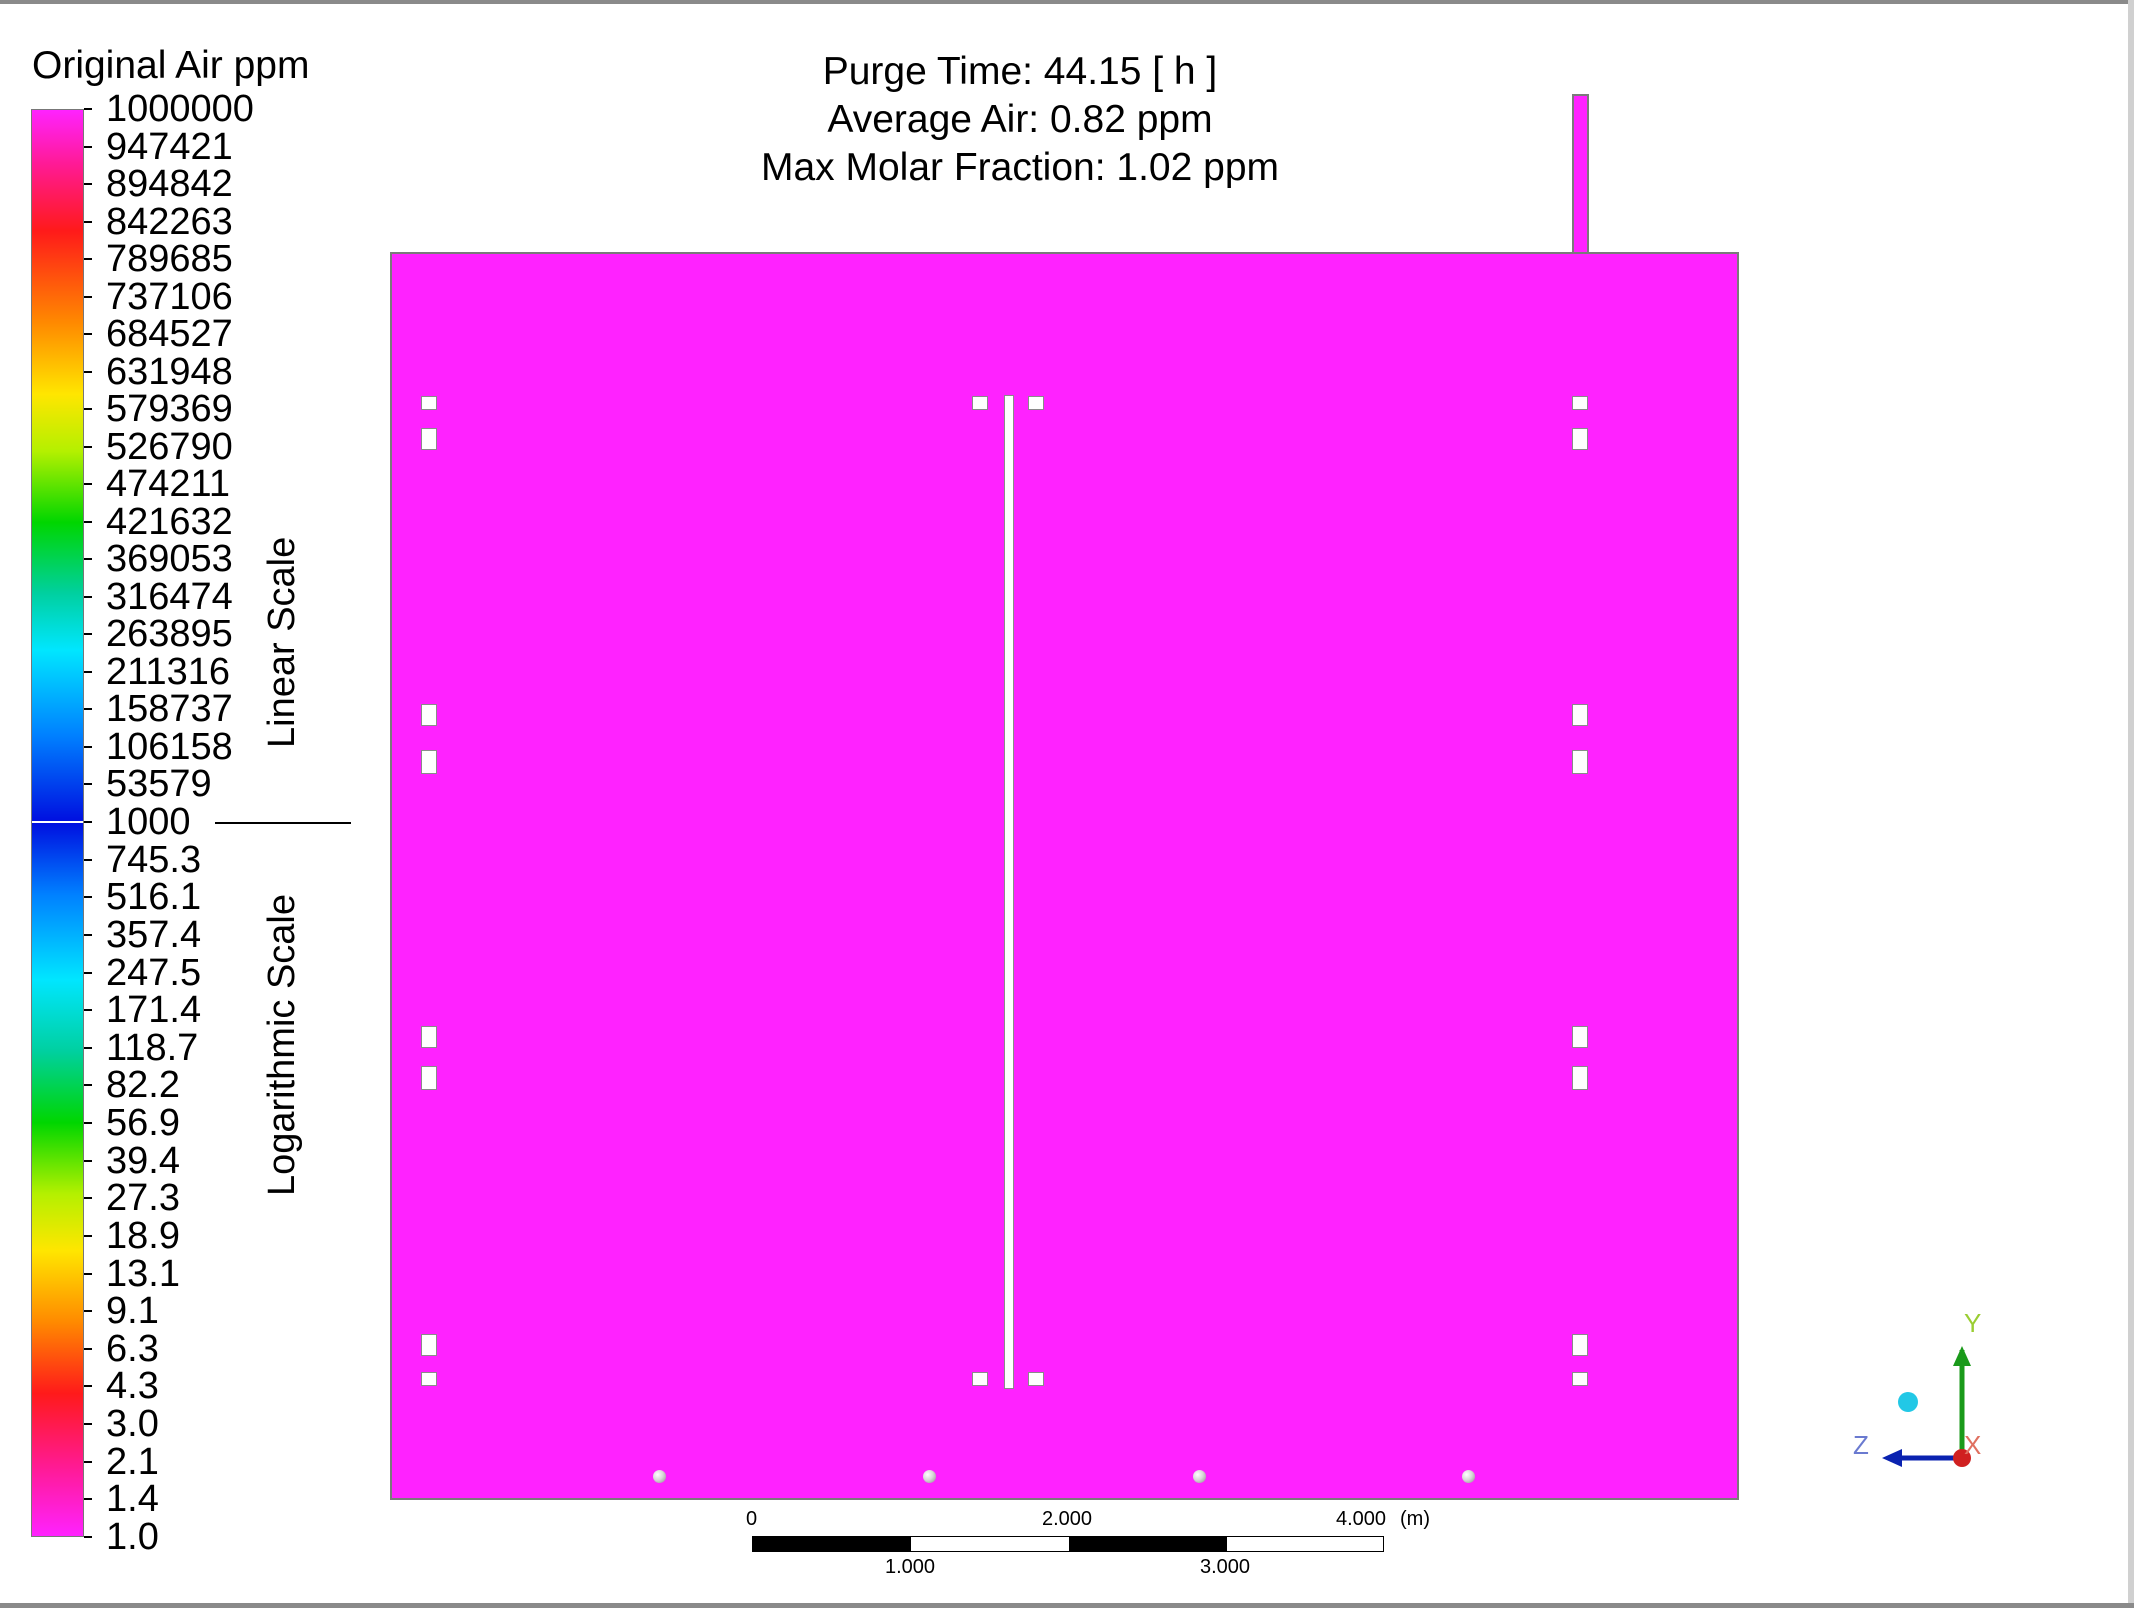 The height and width of the screenshot is (1608, 2134). I want to click on legend-tick-label: 2.1, so click(132, 1461).